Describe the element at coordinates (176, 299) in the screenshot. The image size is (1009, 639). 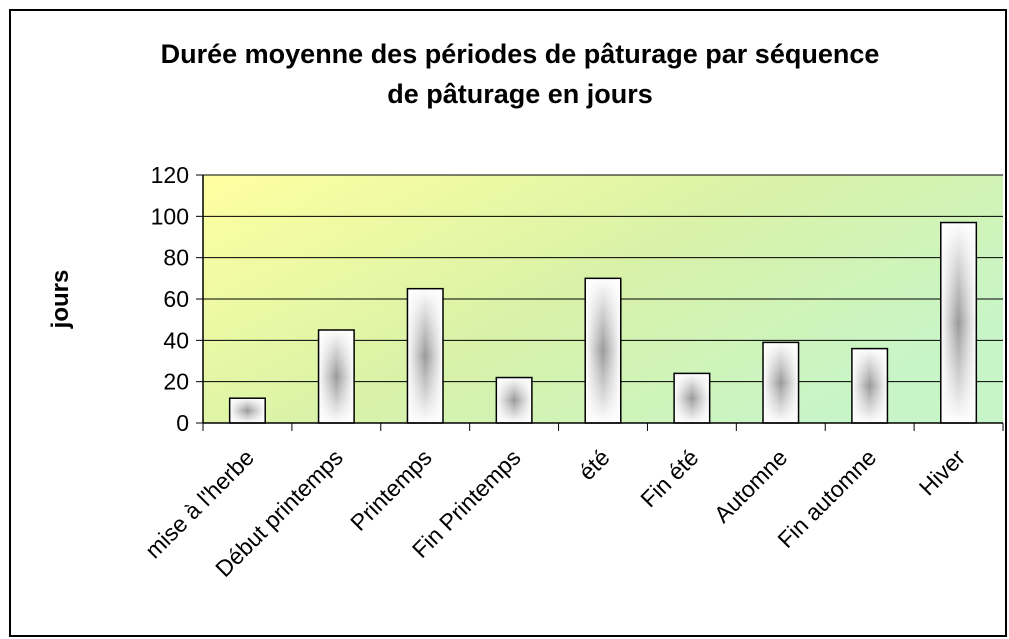
I see `y-tick-label: 60` at that location.